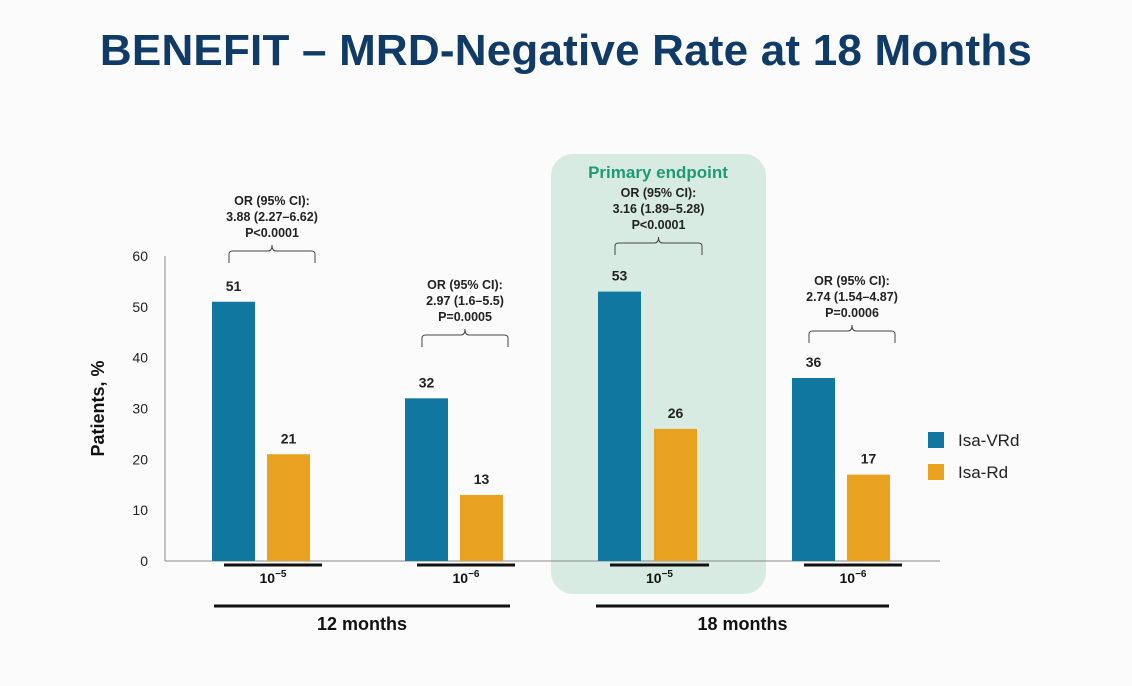 The height and width of the screenshot is (686, 1132). What do you see at coordinates (140, 358) in the screenshot?
I see `y-tick-label: 40` at bounding box center [140, 358].